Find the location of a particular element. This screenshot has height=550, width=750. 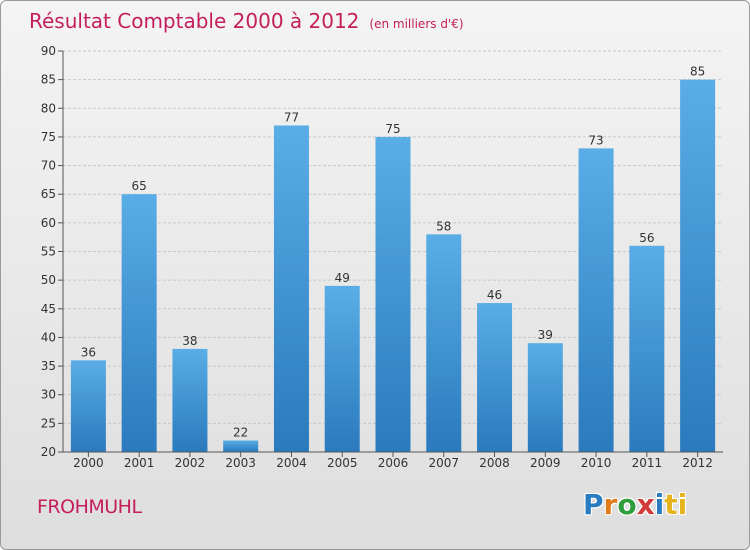

x-tick-label: 2006 is located at coordinates (393, 463).